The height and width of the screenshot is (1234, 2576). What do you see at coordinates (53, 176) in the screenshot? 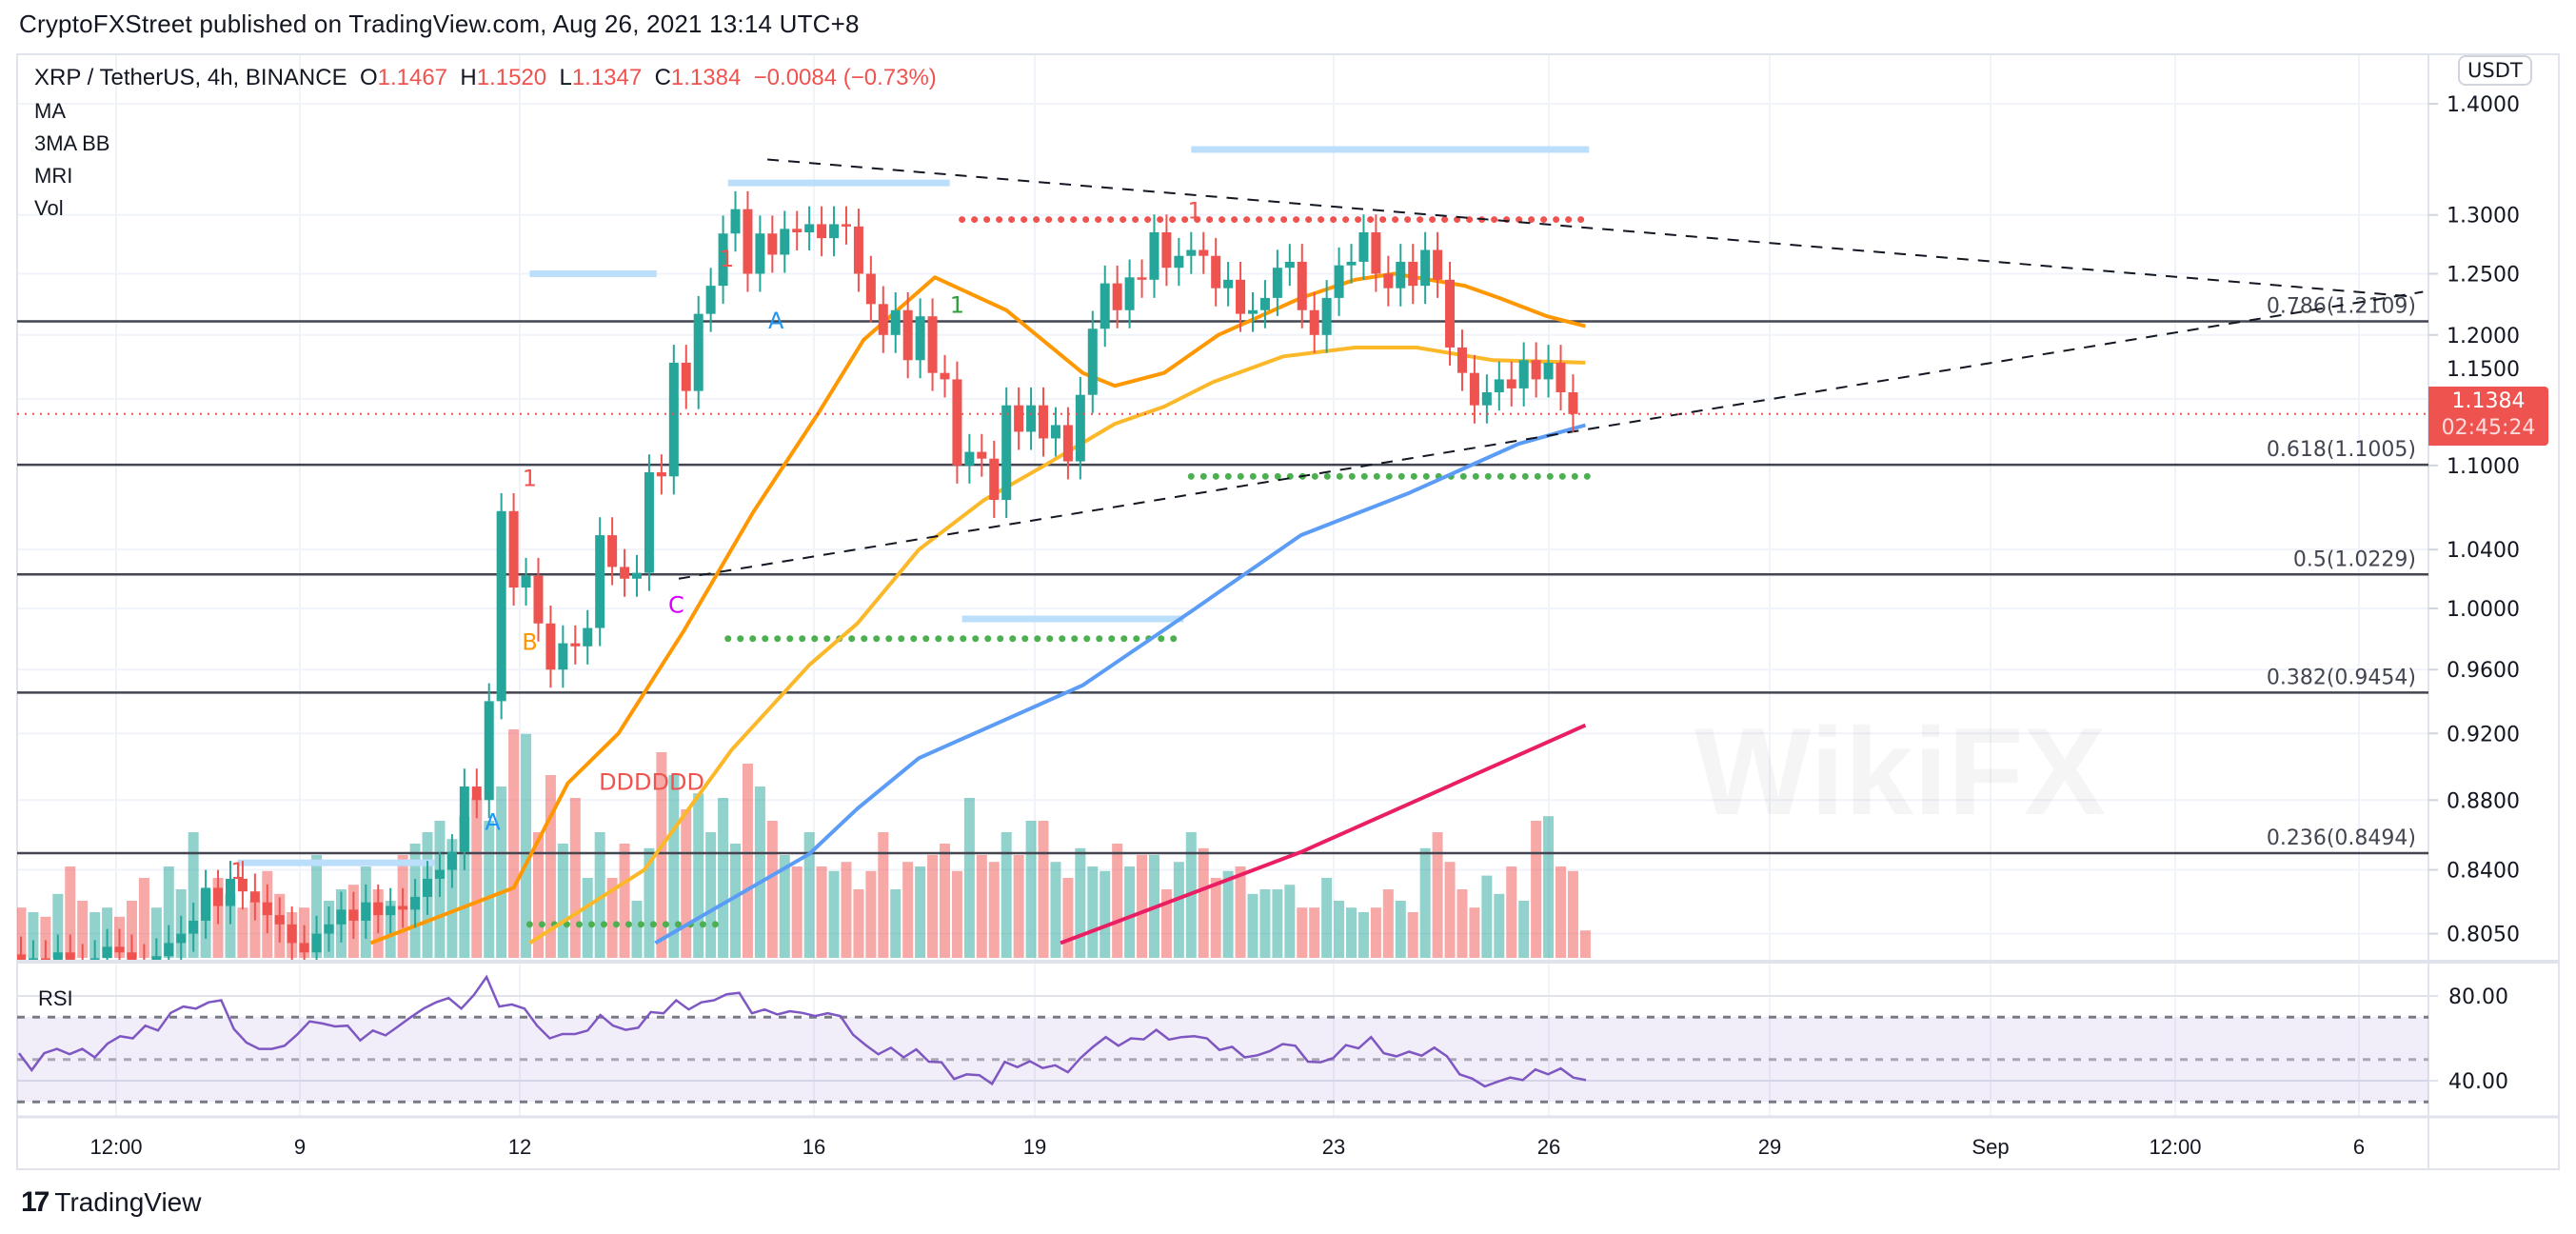
I see `indicator-mri: MRI` at bounding box center [53, 176].